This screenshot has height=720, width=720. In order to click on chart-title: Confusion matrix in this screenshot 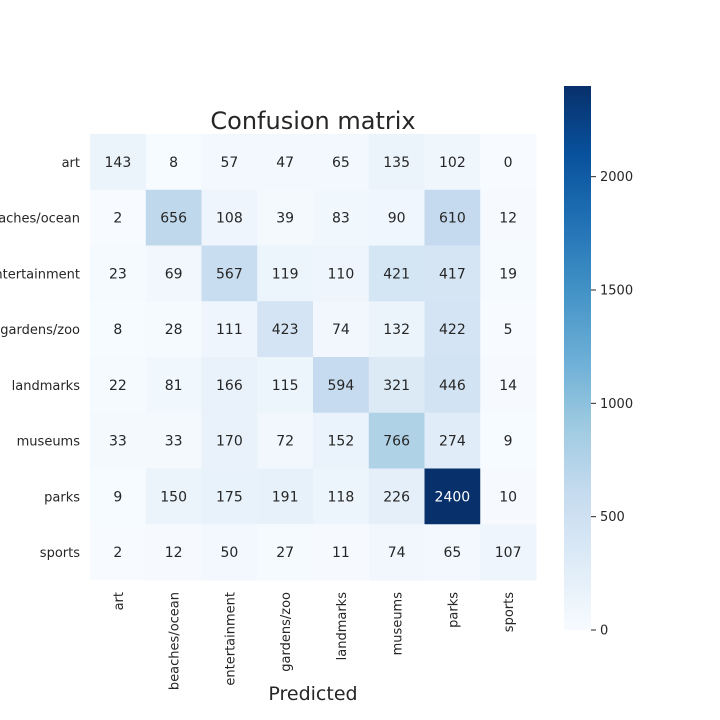, I will do `click(312, 121)`.